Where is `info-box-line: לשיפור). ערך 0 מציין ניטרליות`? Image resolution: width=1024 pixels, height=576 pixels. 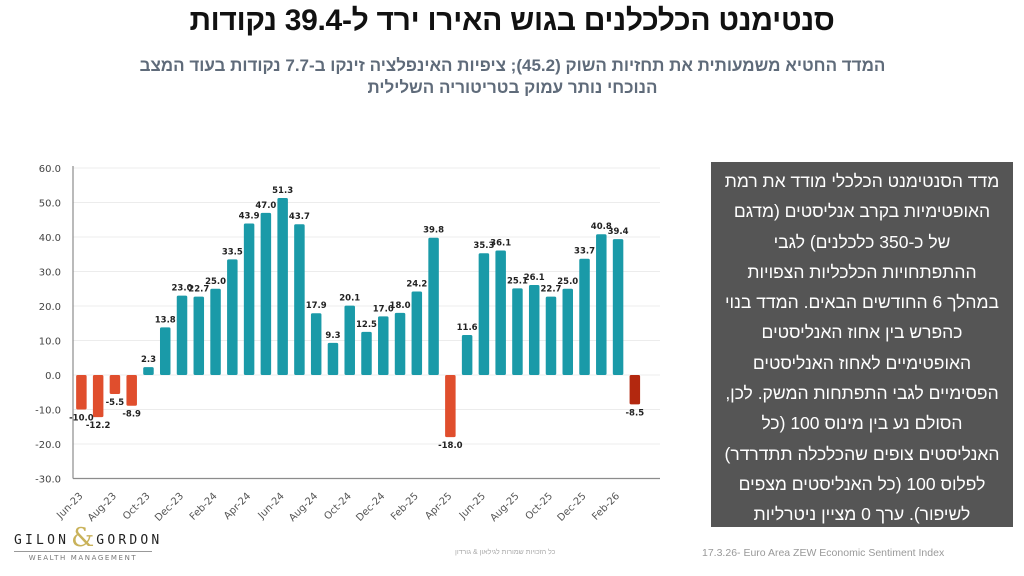
info-box-line: לשיפור). ערך 0 מציין ניטרליות is located at coordinates (862, 514).